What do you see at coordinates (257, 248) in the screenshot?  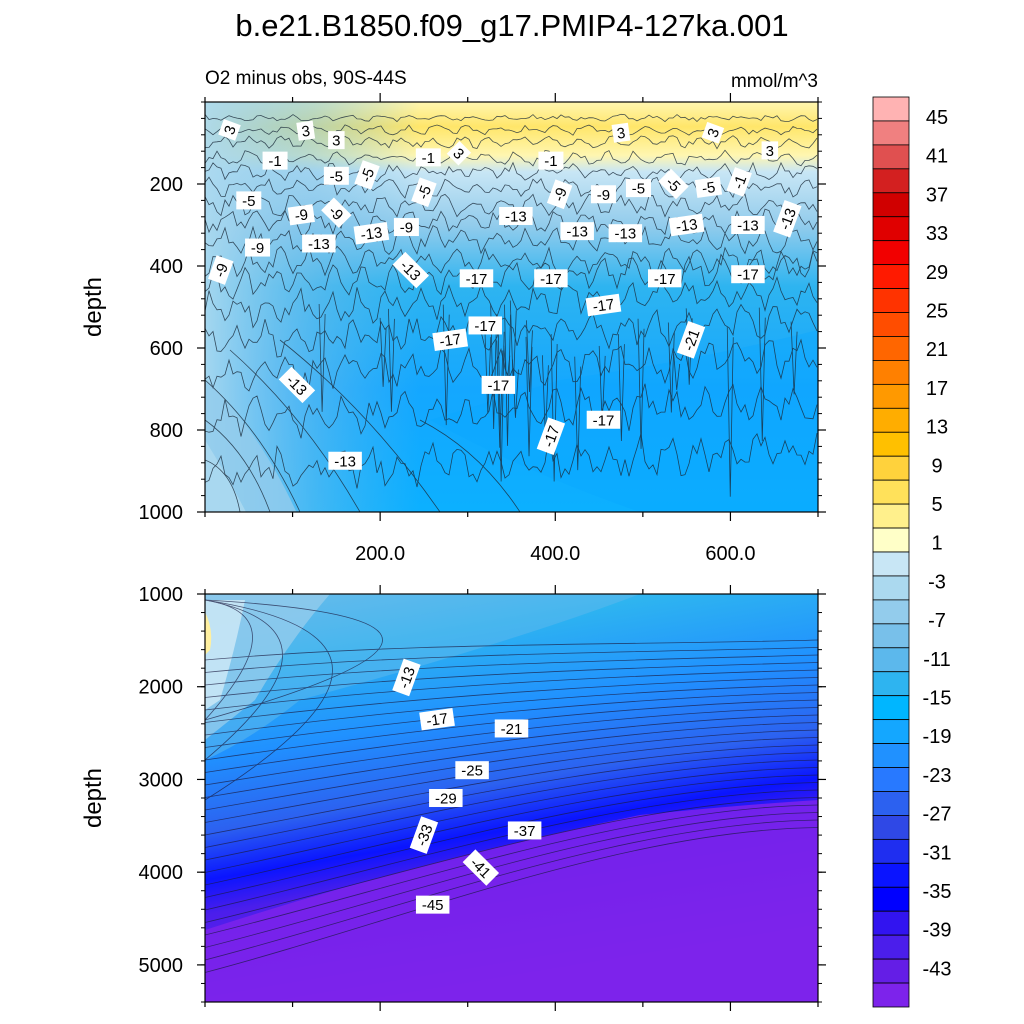 I see `contour-label-text: -9` at bounding box center [257, 248].